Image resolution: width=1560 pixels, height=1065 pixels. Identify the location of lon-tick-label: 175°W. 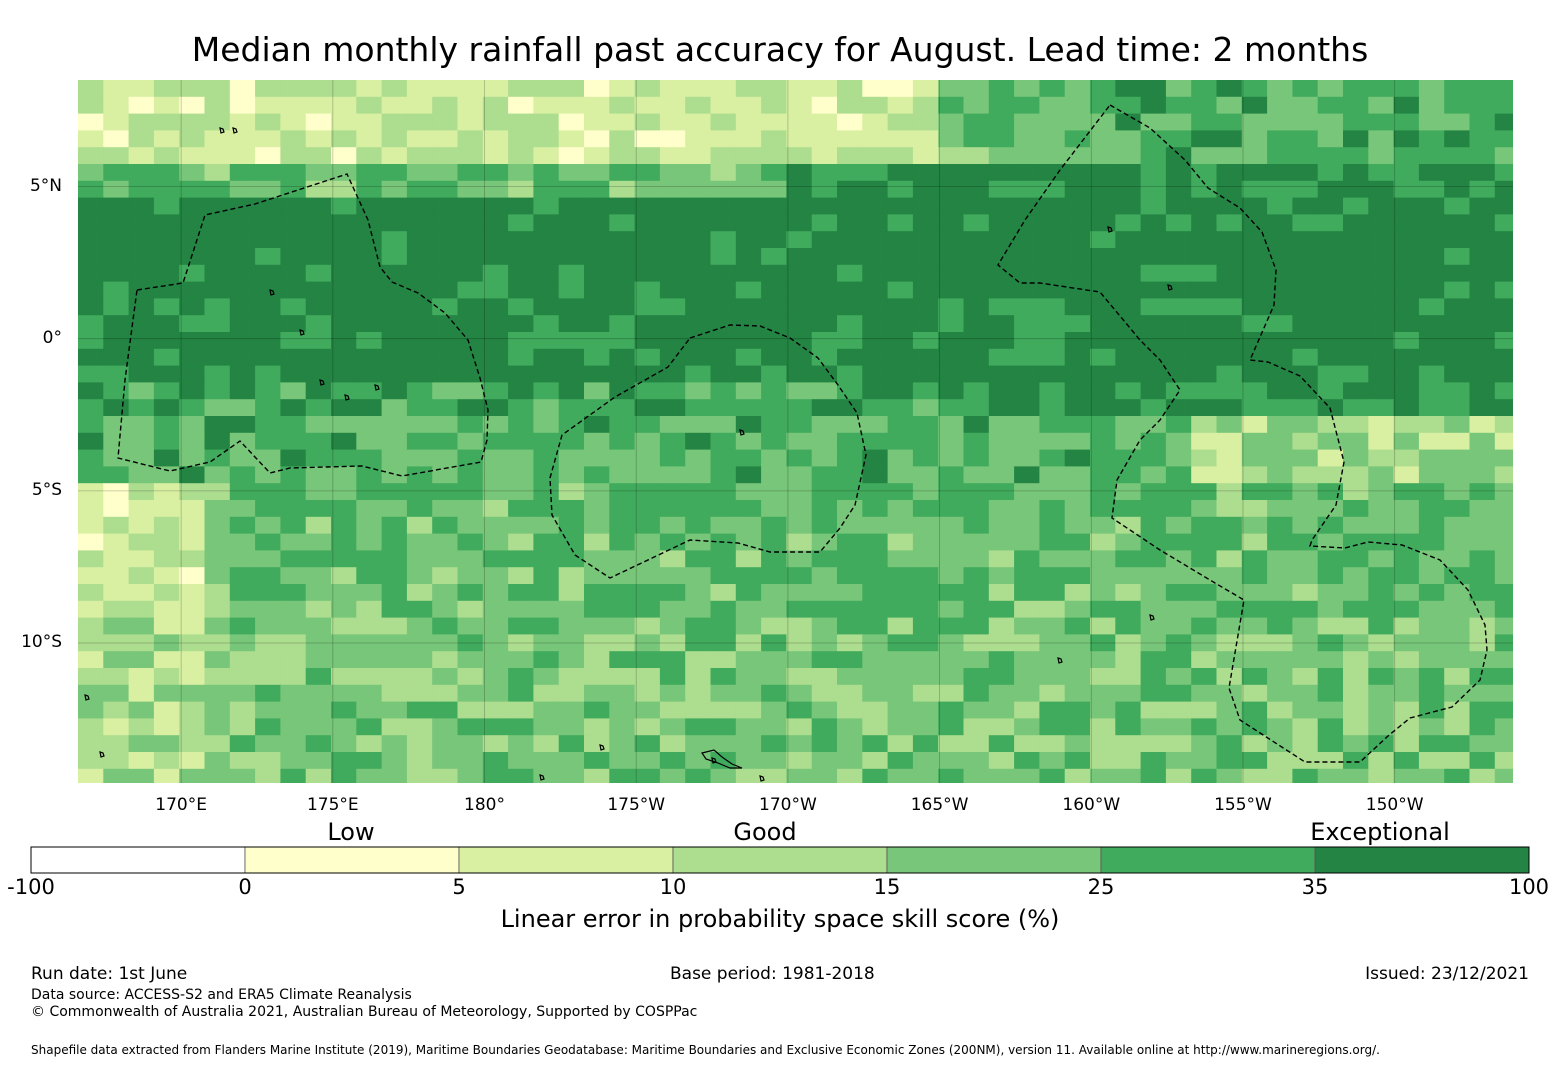
(636, 805).